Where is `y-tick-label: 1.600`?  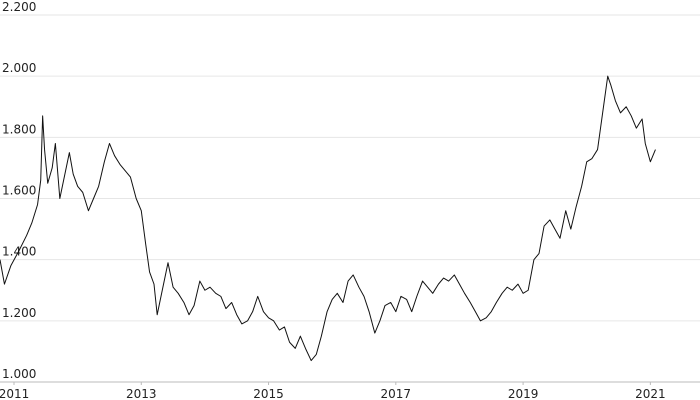 y-tick-label: 1.600 is located at coordinates (19, 191).